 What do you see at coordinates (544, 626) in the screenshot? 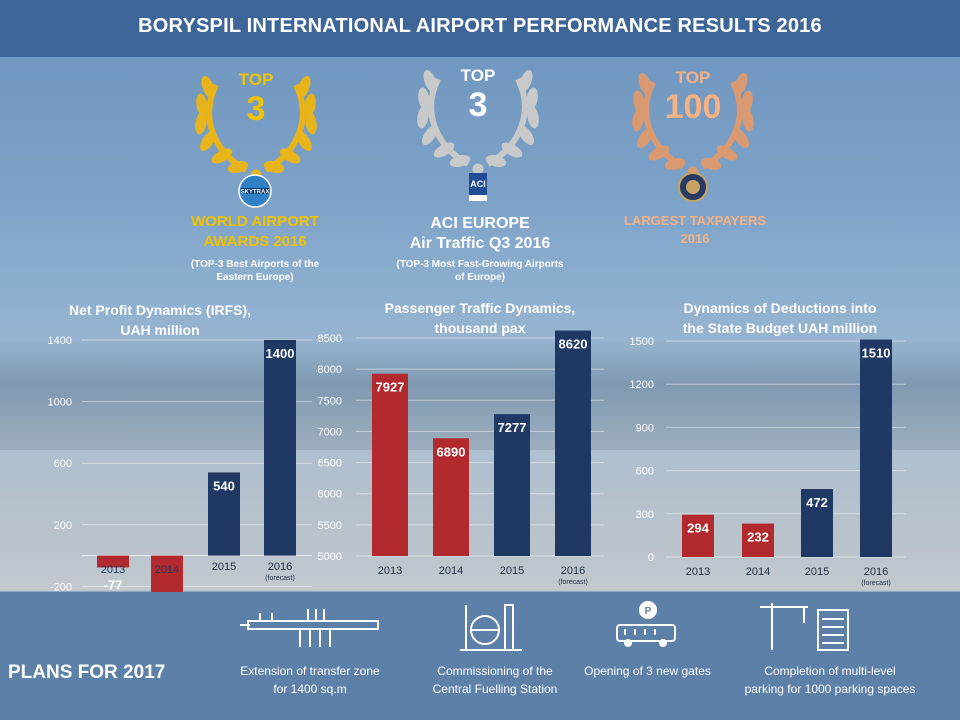
I see `plans-icons: P` at bounding box center [544, 626].